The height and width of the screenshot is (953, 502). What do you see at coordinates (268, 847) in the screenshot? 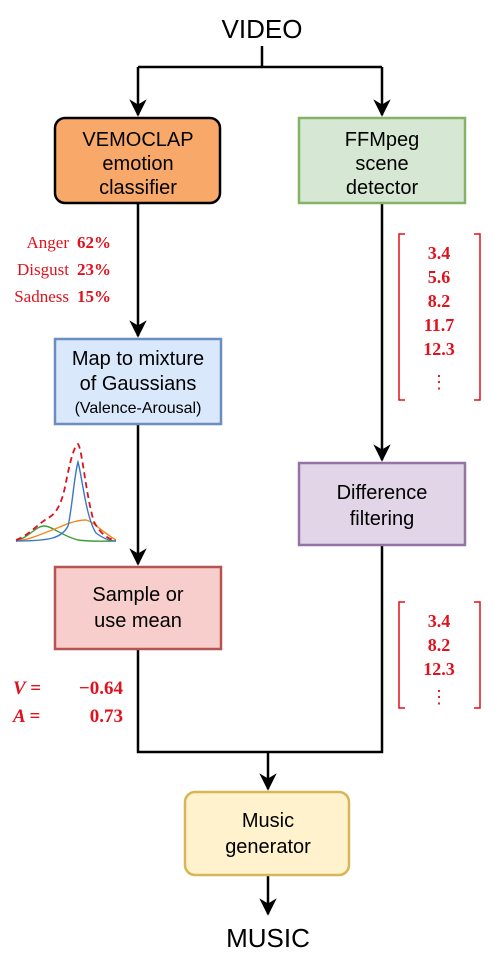
I see `music-line-2: generator` at bounding box center [268, 847].